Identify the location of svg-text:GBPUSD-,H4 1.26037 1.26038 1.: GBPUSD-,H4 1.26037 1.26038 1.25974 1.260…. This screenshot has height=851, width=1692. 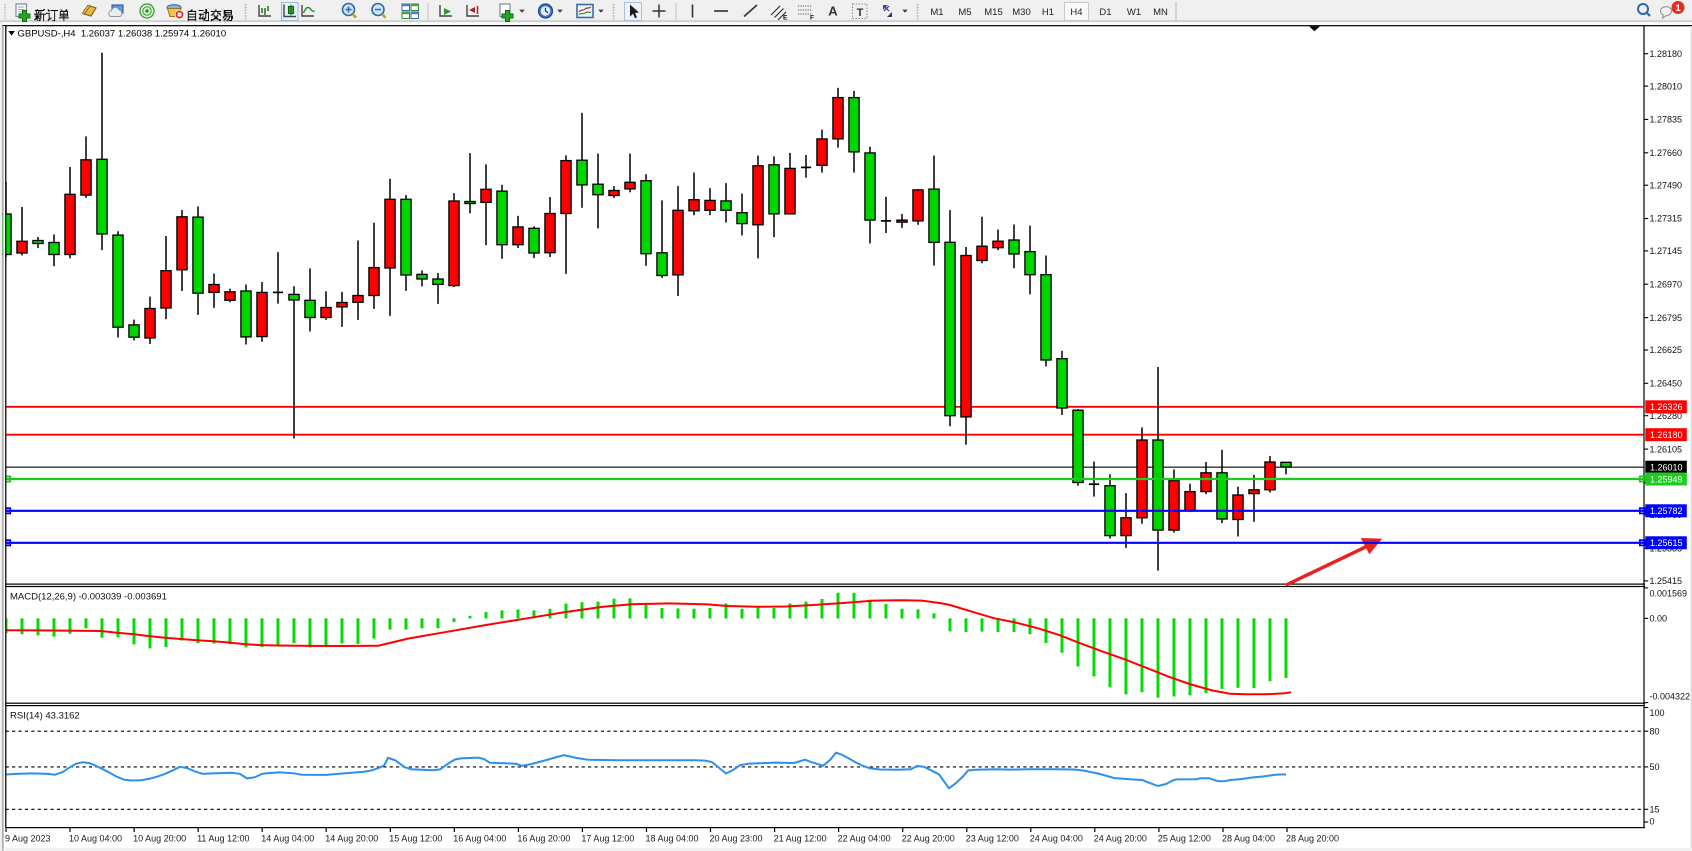
(122, 33).